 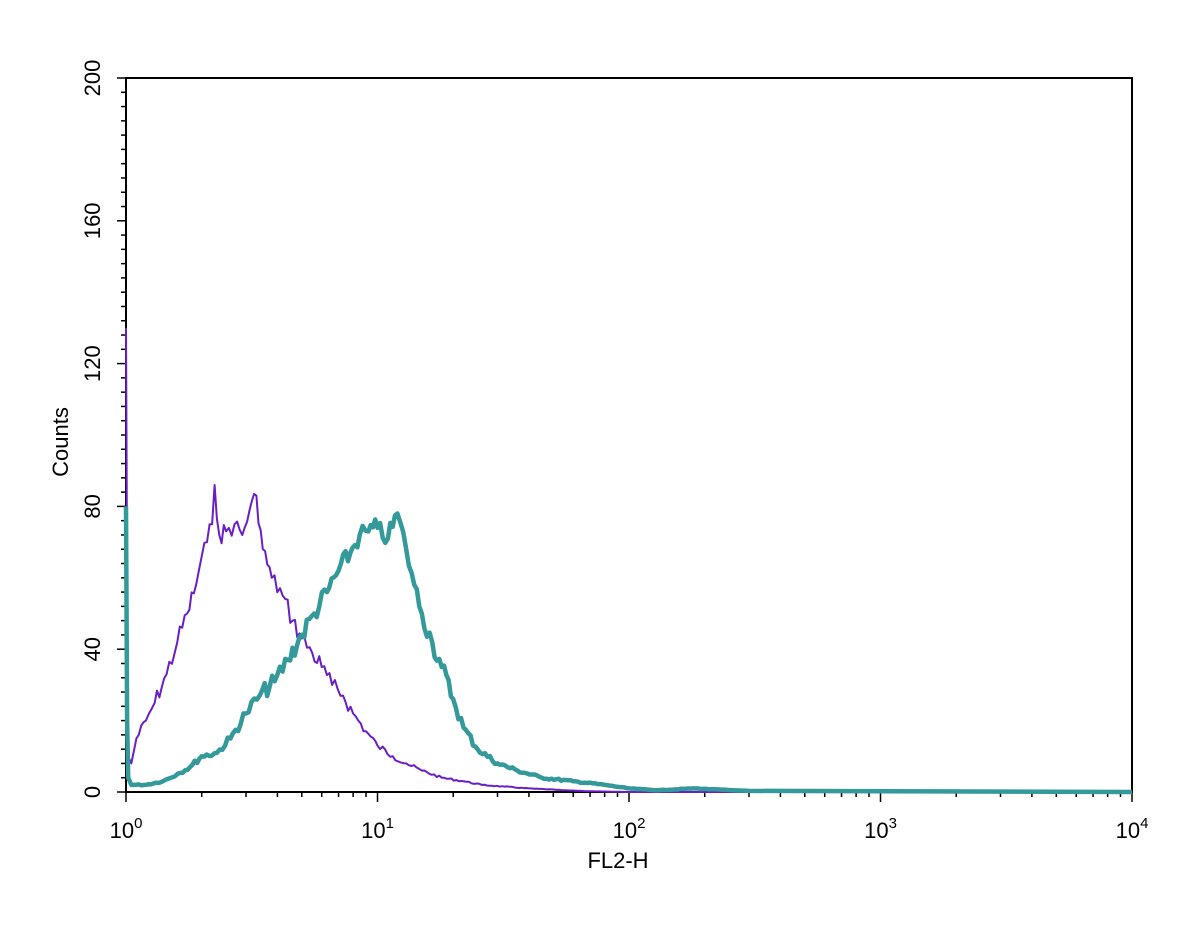 I want to click on x-tick-label: 10², so click(x=629, y=829).